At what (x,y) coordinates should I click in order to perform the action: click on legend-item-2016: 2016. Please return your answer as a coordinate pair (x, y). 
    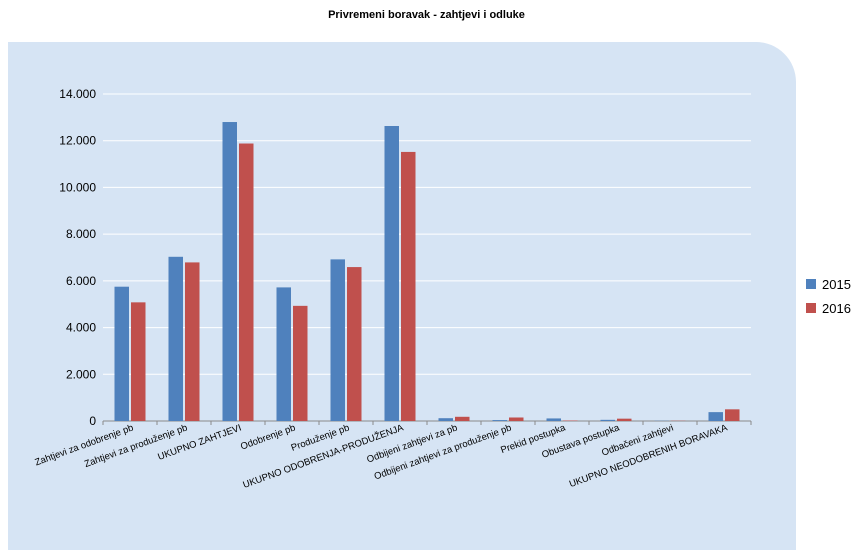
    Looking at the image, I should click on (828, 308).